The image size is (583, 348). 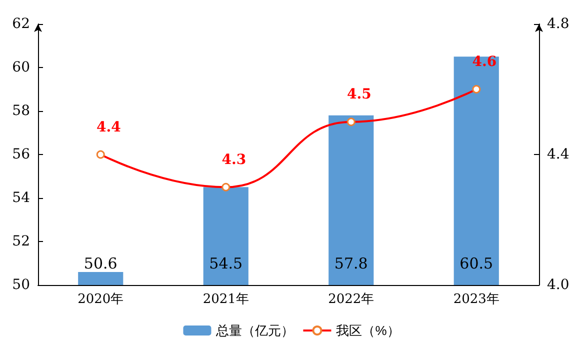 What do you see at coordinates (21, 242) in the screenshot?
I see `y-tick-label: 52` at bounding box center [21, 242].